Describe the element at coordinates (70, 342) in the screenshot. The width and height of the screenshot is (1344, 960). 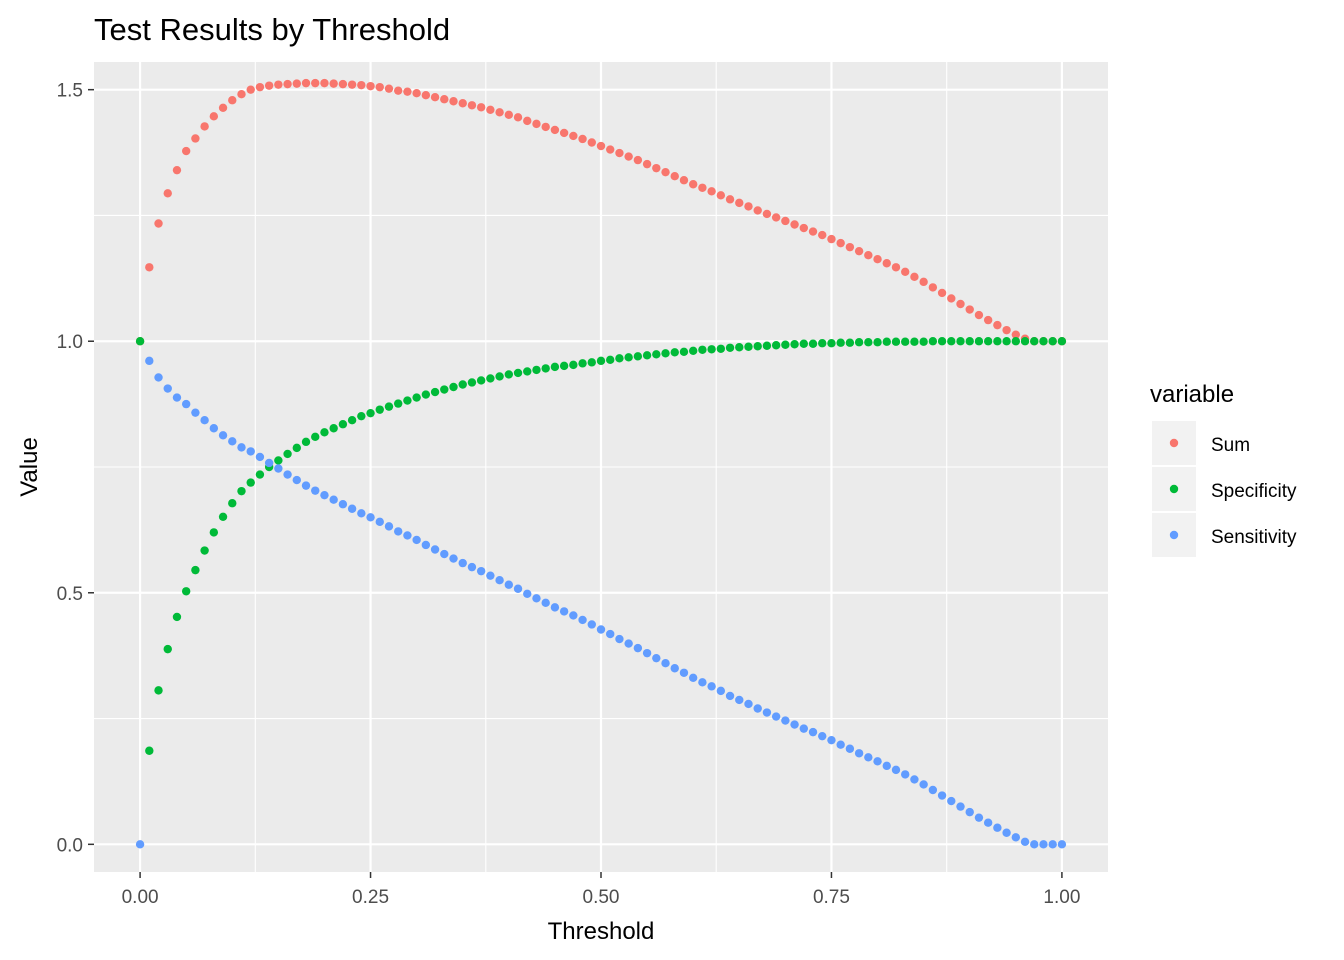
I see `y-tick-label: 1.0` at that location.